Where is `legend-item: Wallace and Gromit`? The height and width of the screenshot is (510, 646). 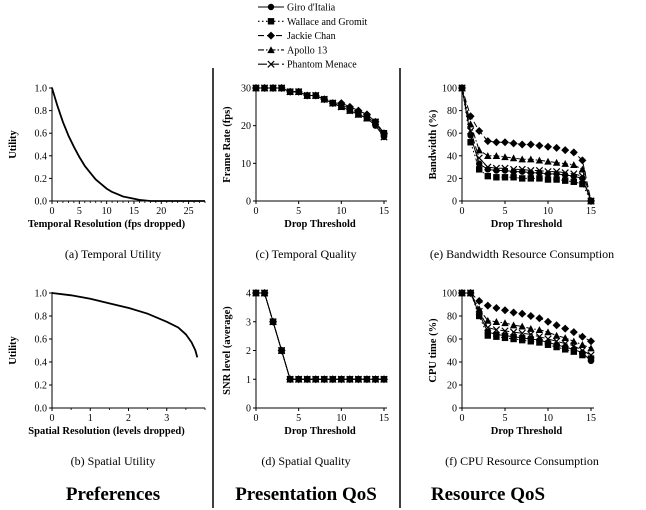 legend-item: Wallace and Gromit is located at coordinates (312, 22).